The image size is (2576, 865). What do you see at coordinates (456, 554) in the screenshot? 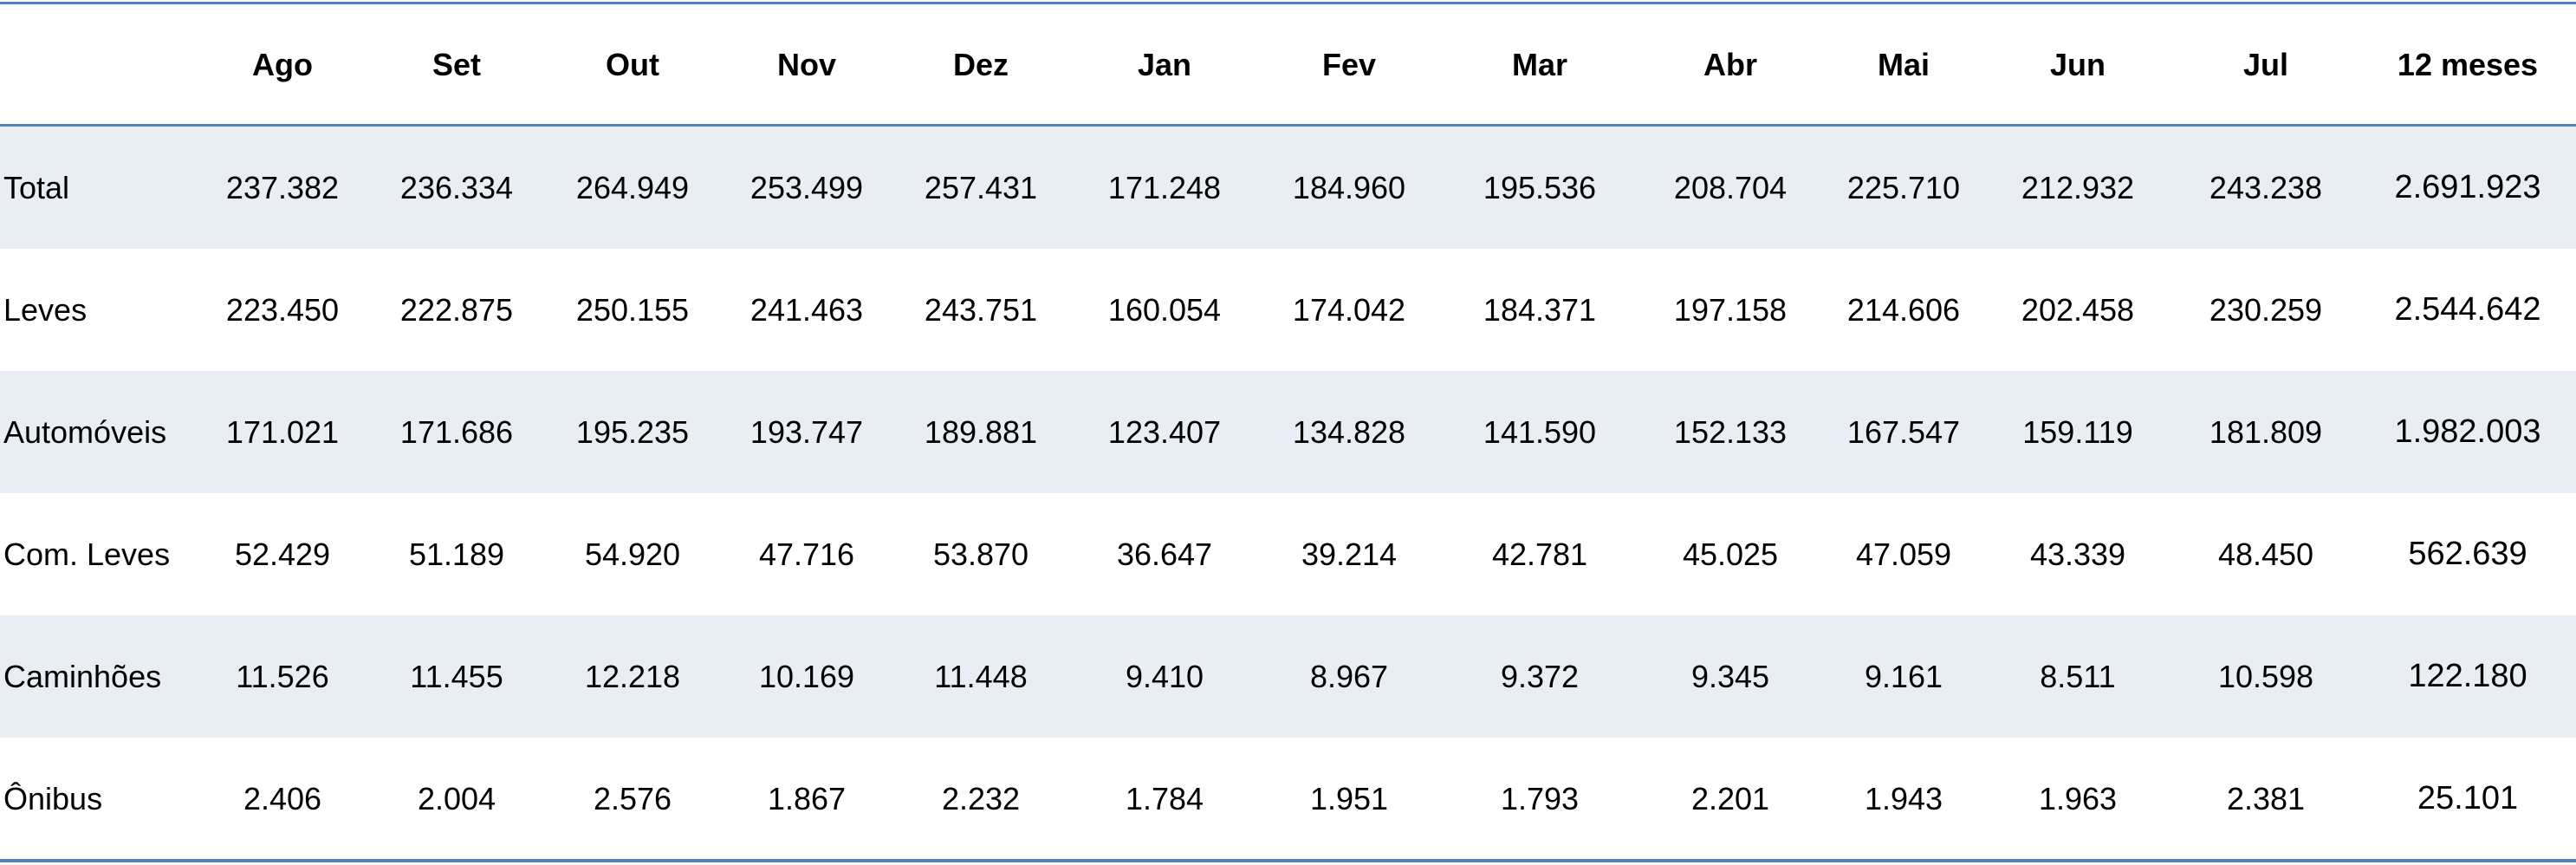
I see `table-cell: 51.189` at bounding box center [456, 554].